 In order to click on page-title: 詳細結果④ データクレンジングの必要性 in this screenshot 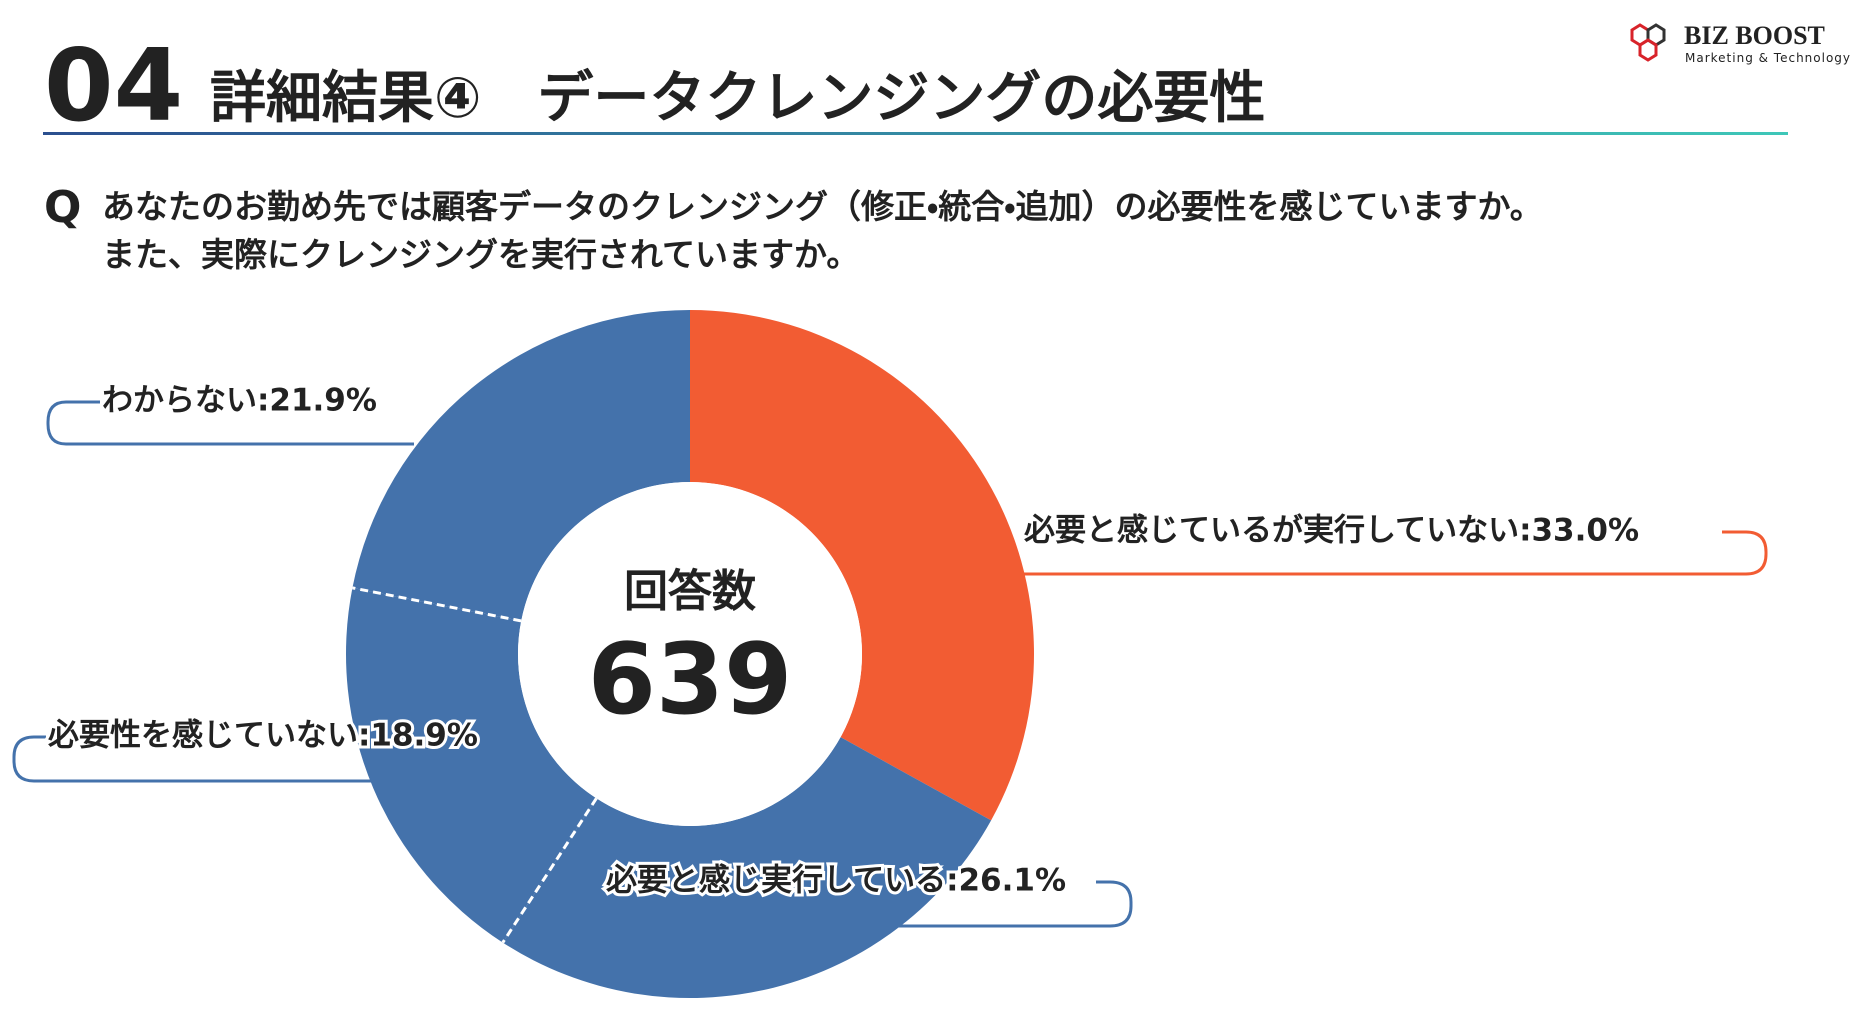, I will do `click(737, 98)`.